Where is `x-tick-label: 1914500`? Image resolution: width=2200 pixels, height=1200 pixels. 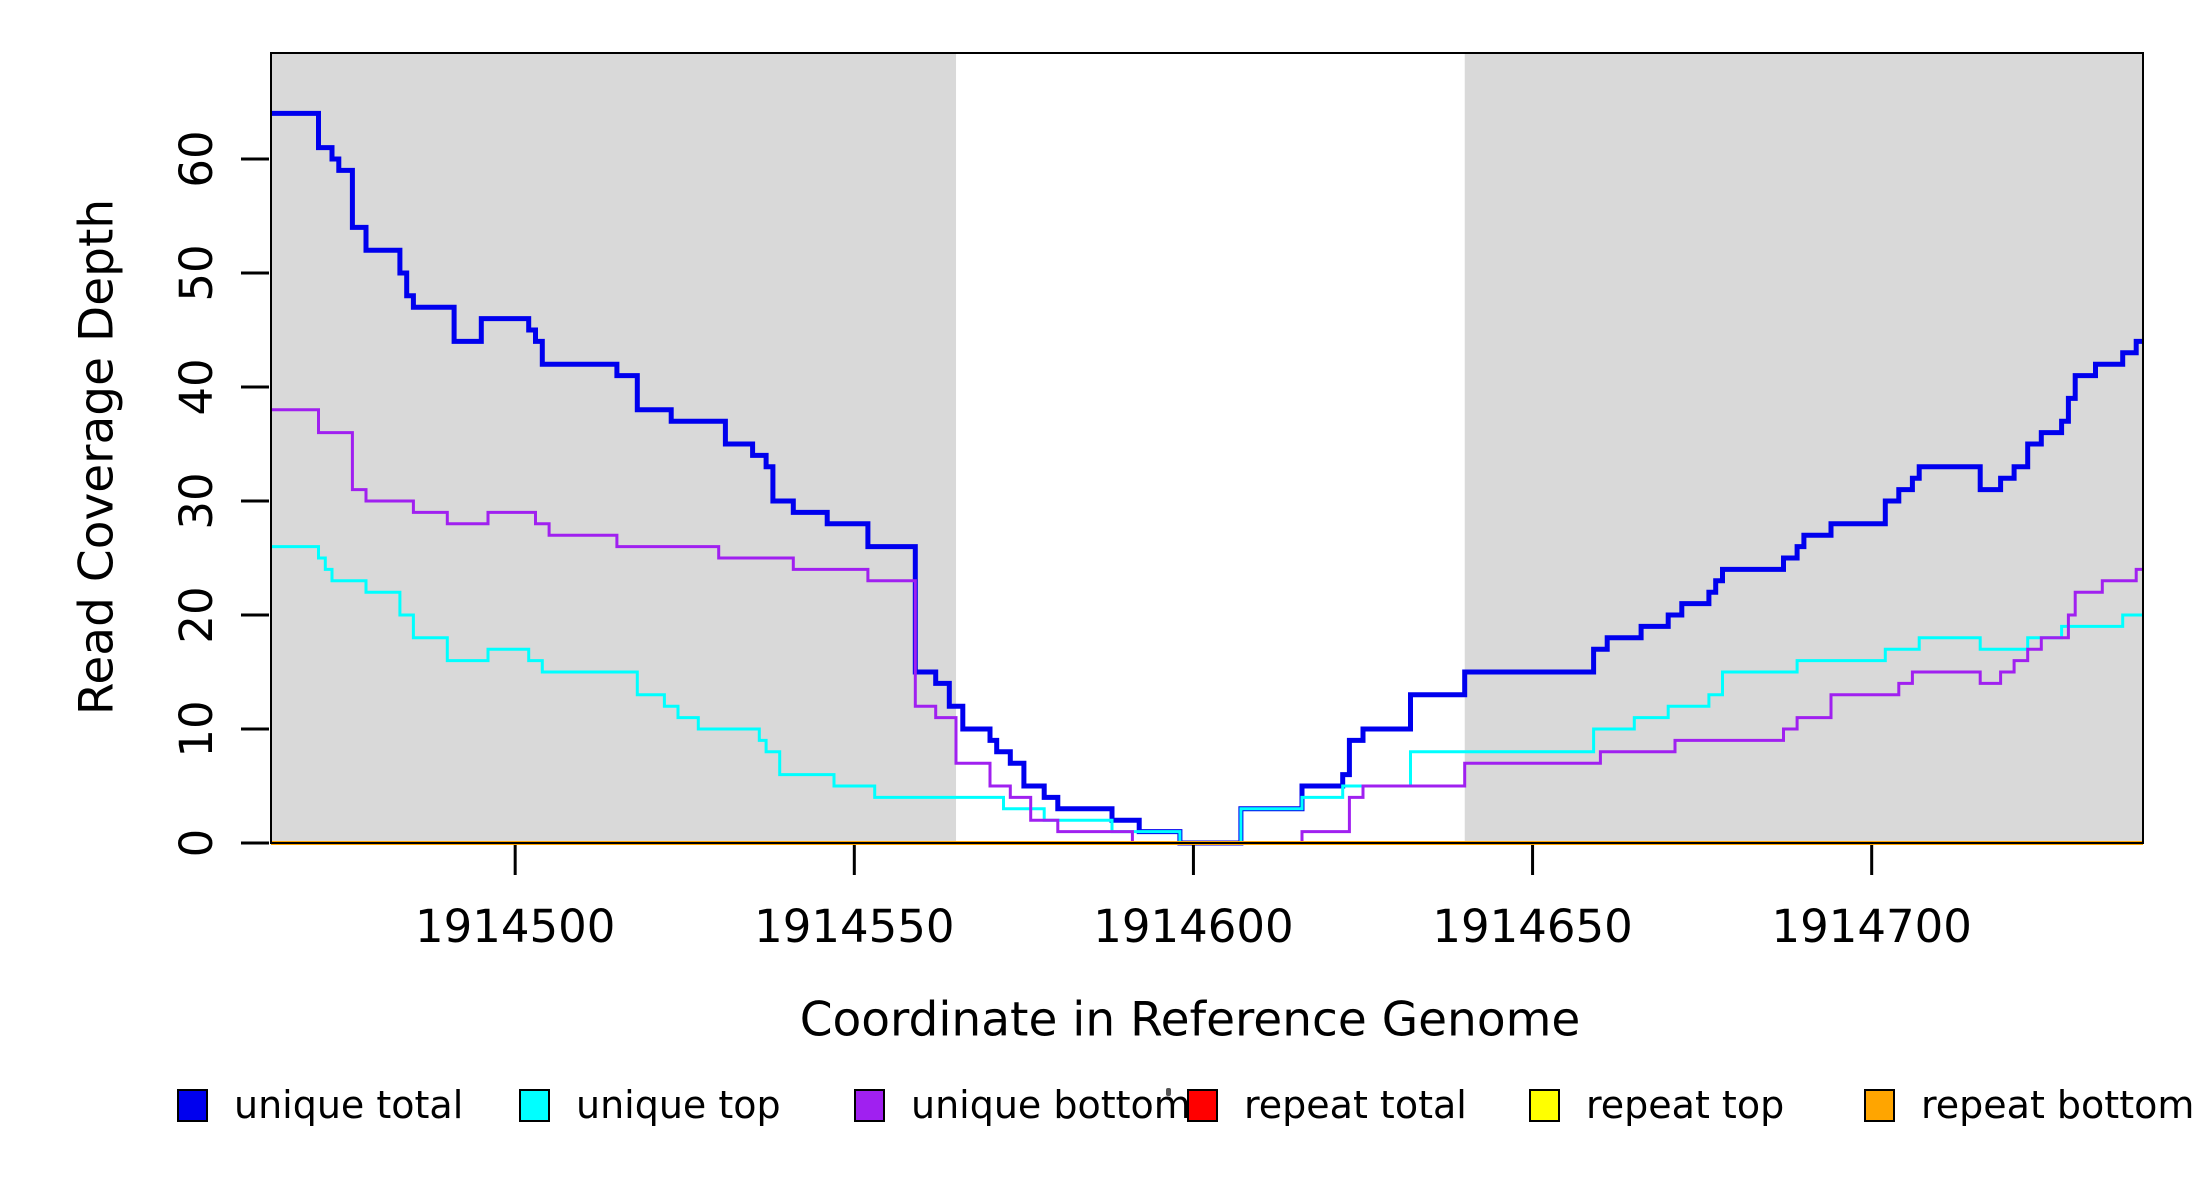
x-tick-label: 1914500 is located at coordinates (515, 926).